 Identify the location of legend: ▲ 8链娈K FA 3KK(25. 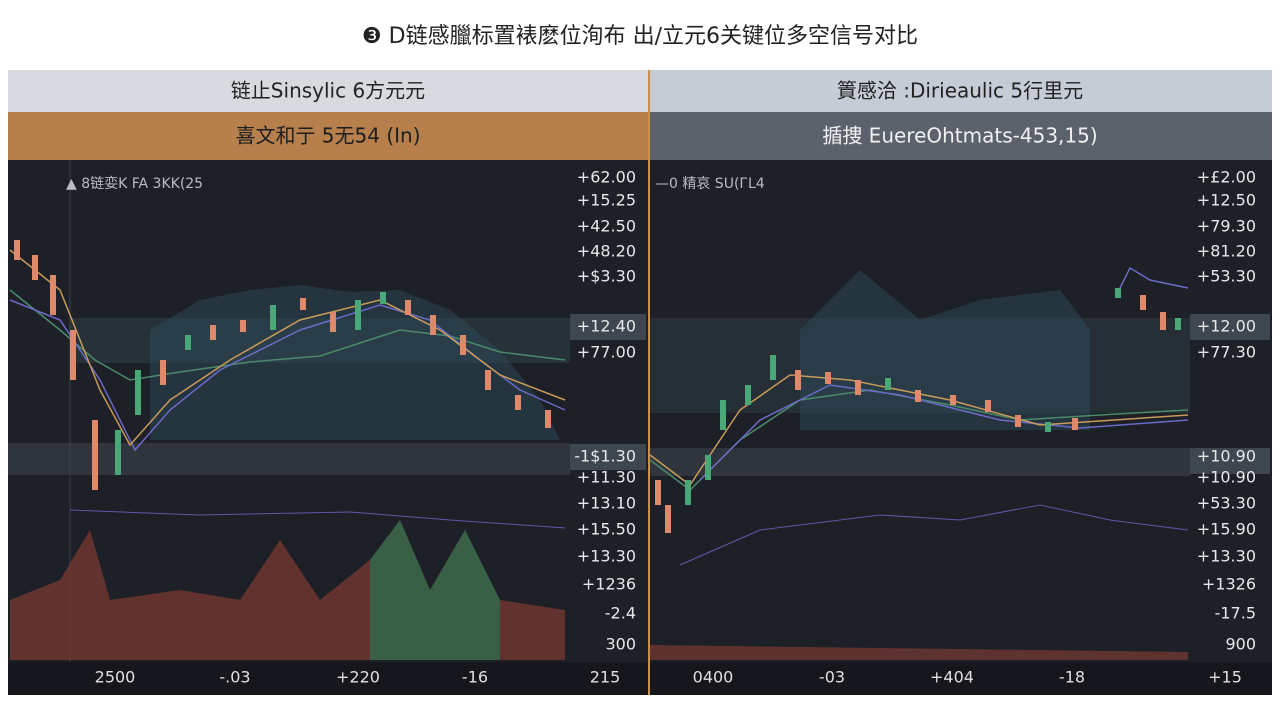
(134, 183).